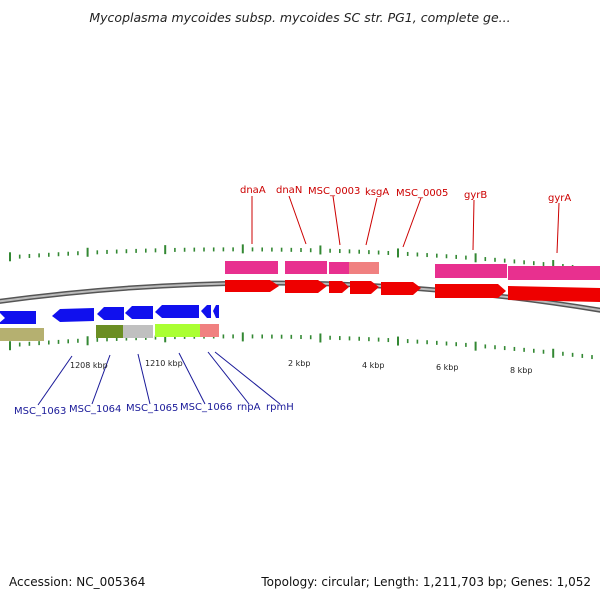 Image resolution: width=600 pixels, height=600 pixels. I want to click on cds-arrow-gyrA, so click(554, 294).